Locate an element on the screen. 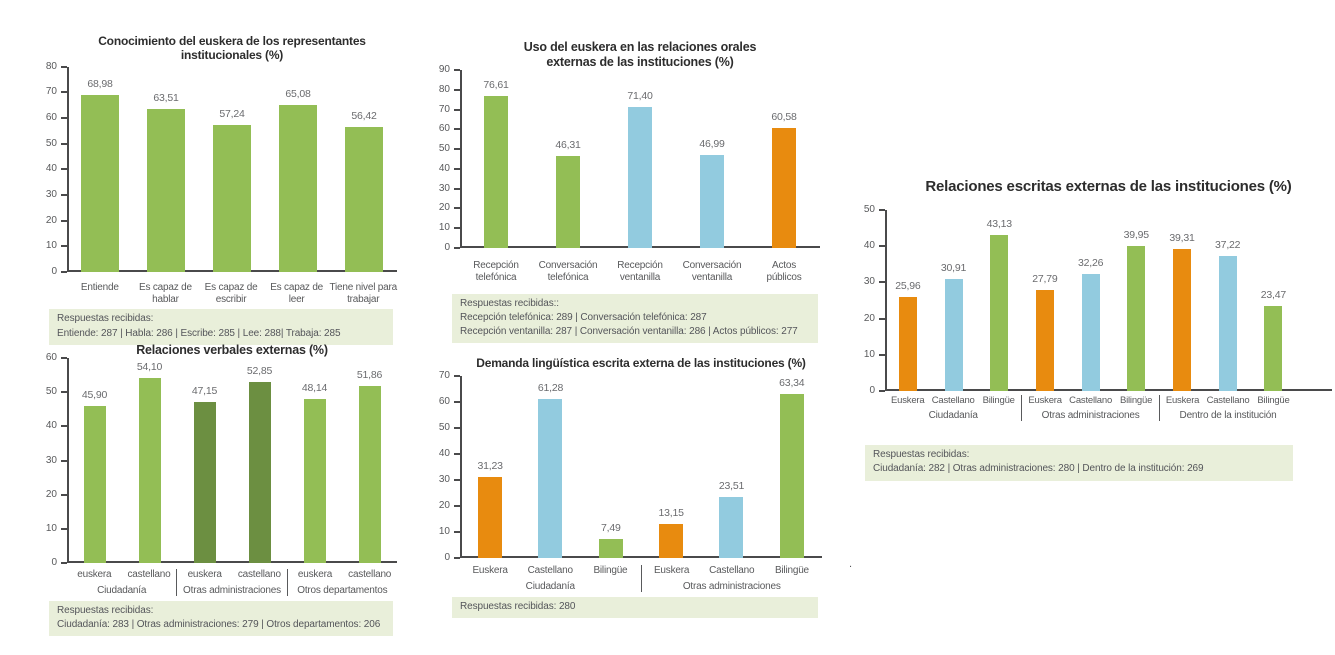 The image size is (1335, 655). bar-value-label: 31,23 is located at coordinates (490, 466).